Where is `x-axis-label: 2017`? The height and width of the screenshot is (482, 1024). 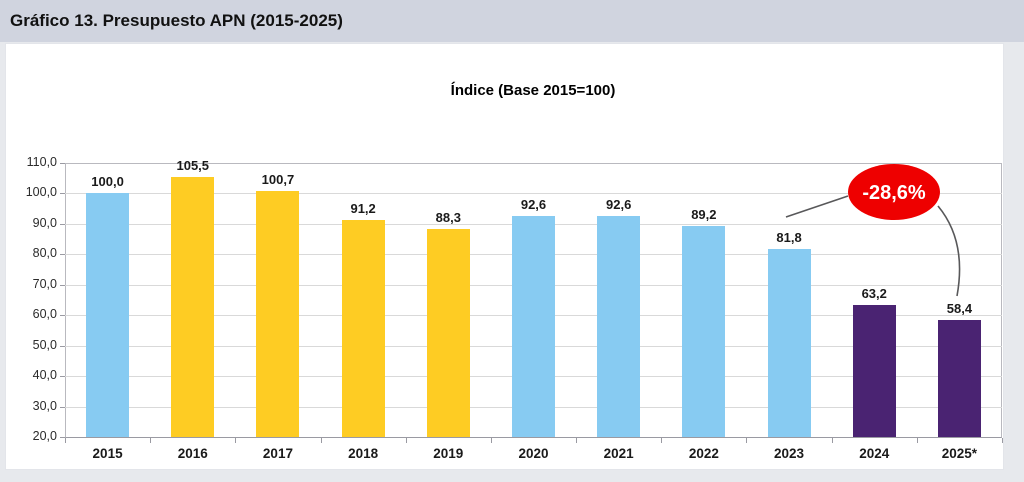
x-axis-label: 2017 is located at coordinates (277, 453).